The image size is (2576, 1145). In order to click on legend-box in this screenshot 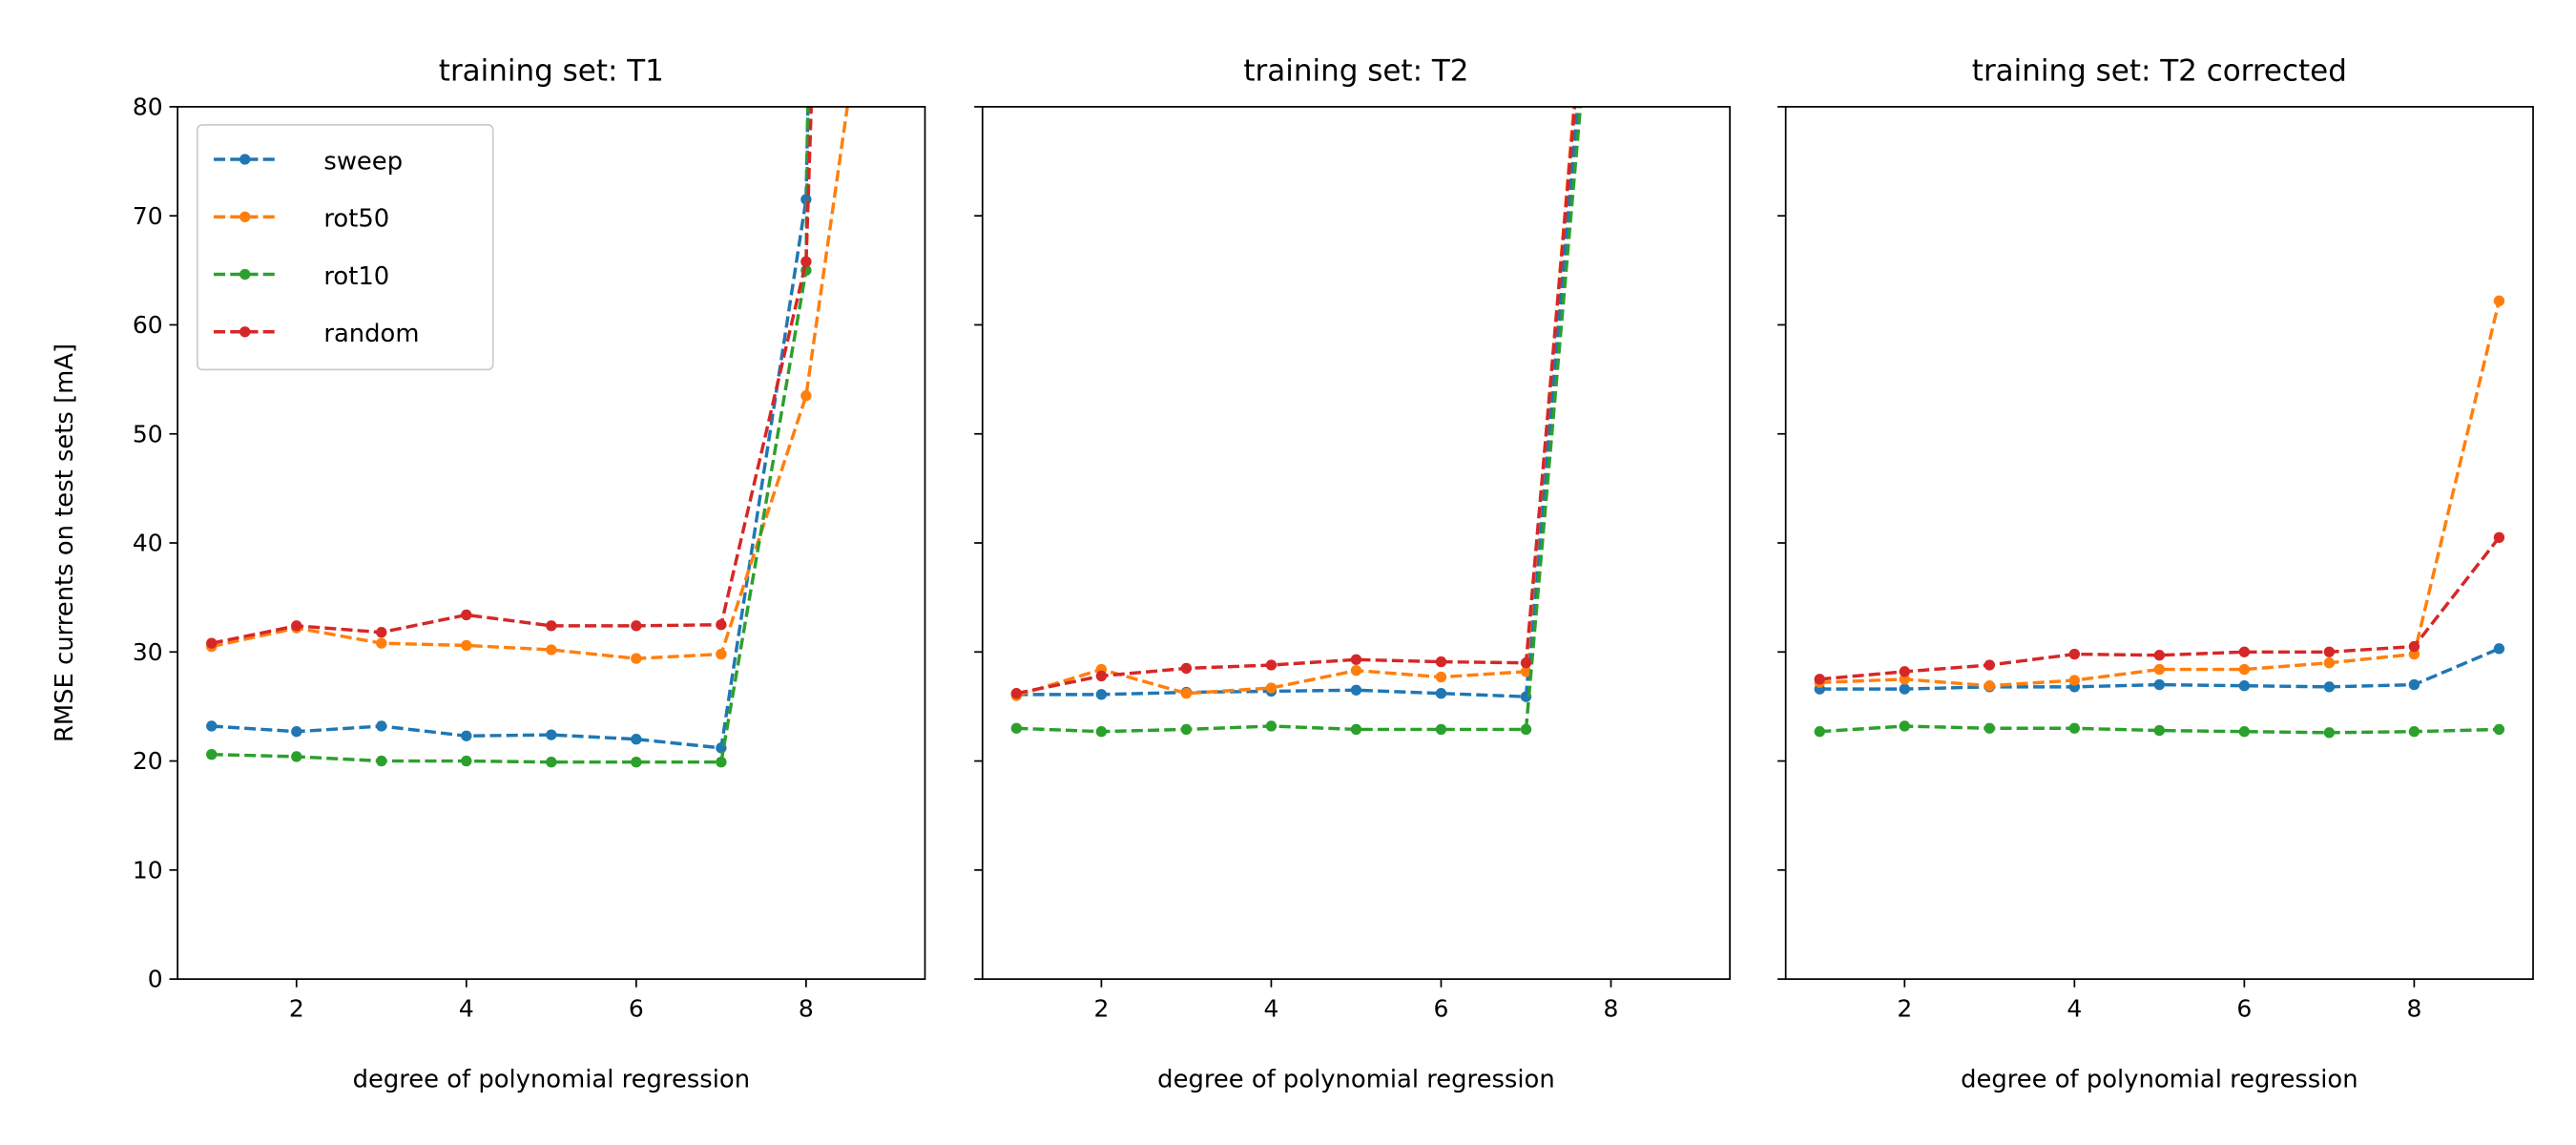, I will do `click(345, 247)`.